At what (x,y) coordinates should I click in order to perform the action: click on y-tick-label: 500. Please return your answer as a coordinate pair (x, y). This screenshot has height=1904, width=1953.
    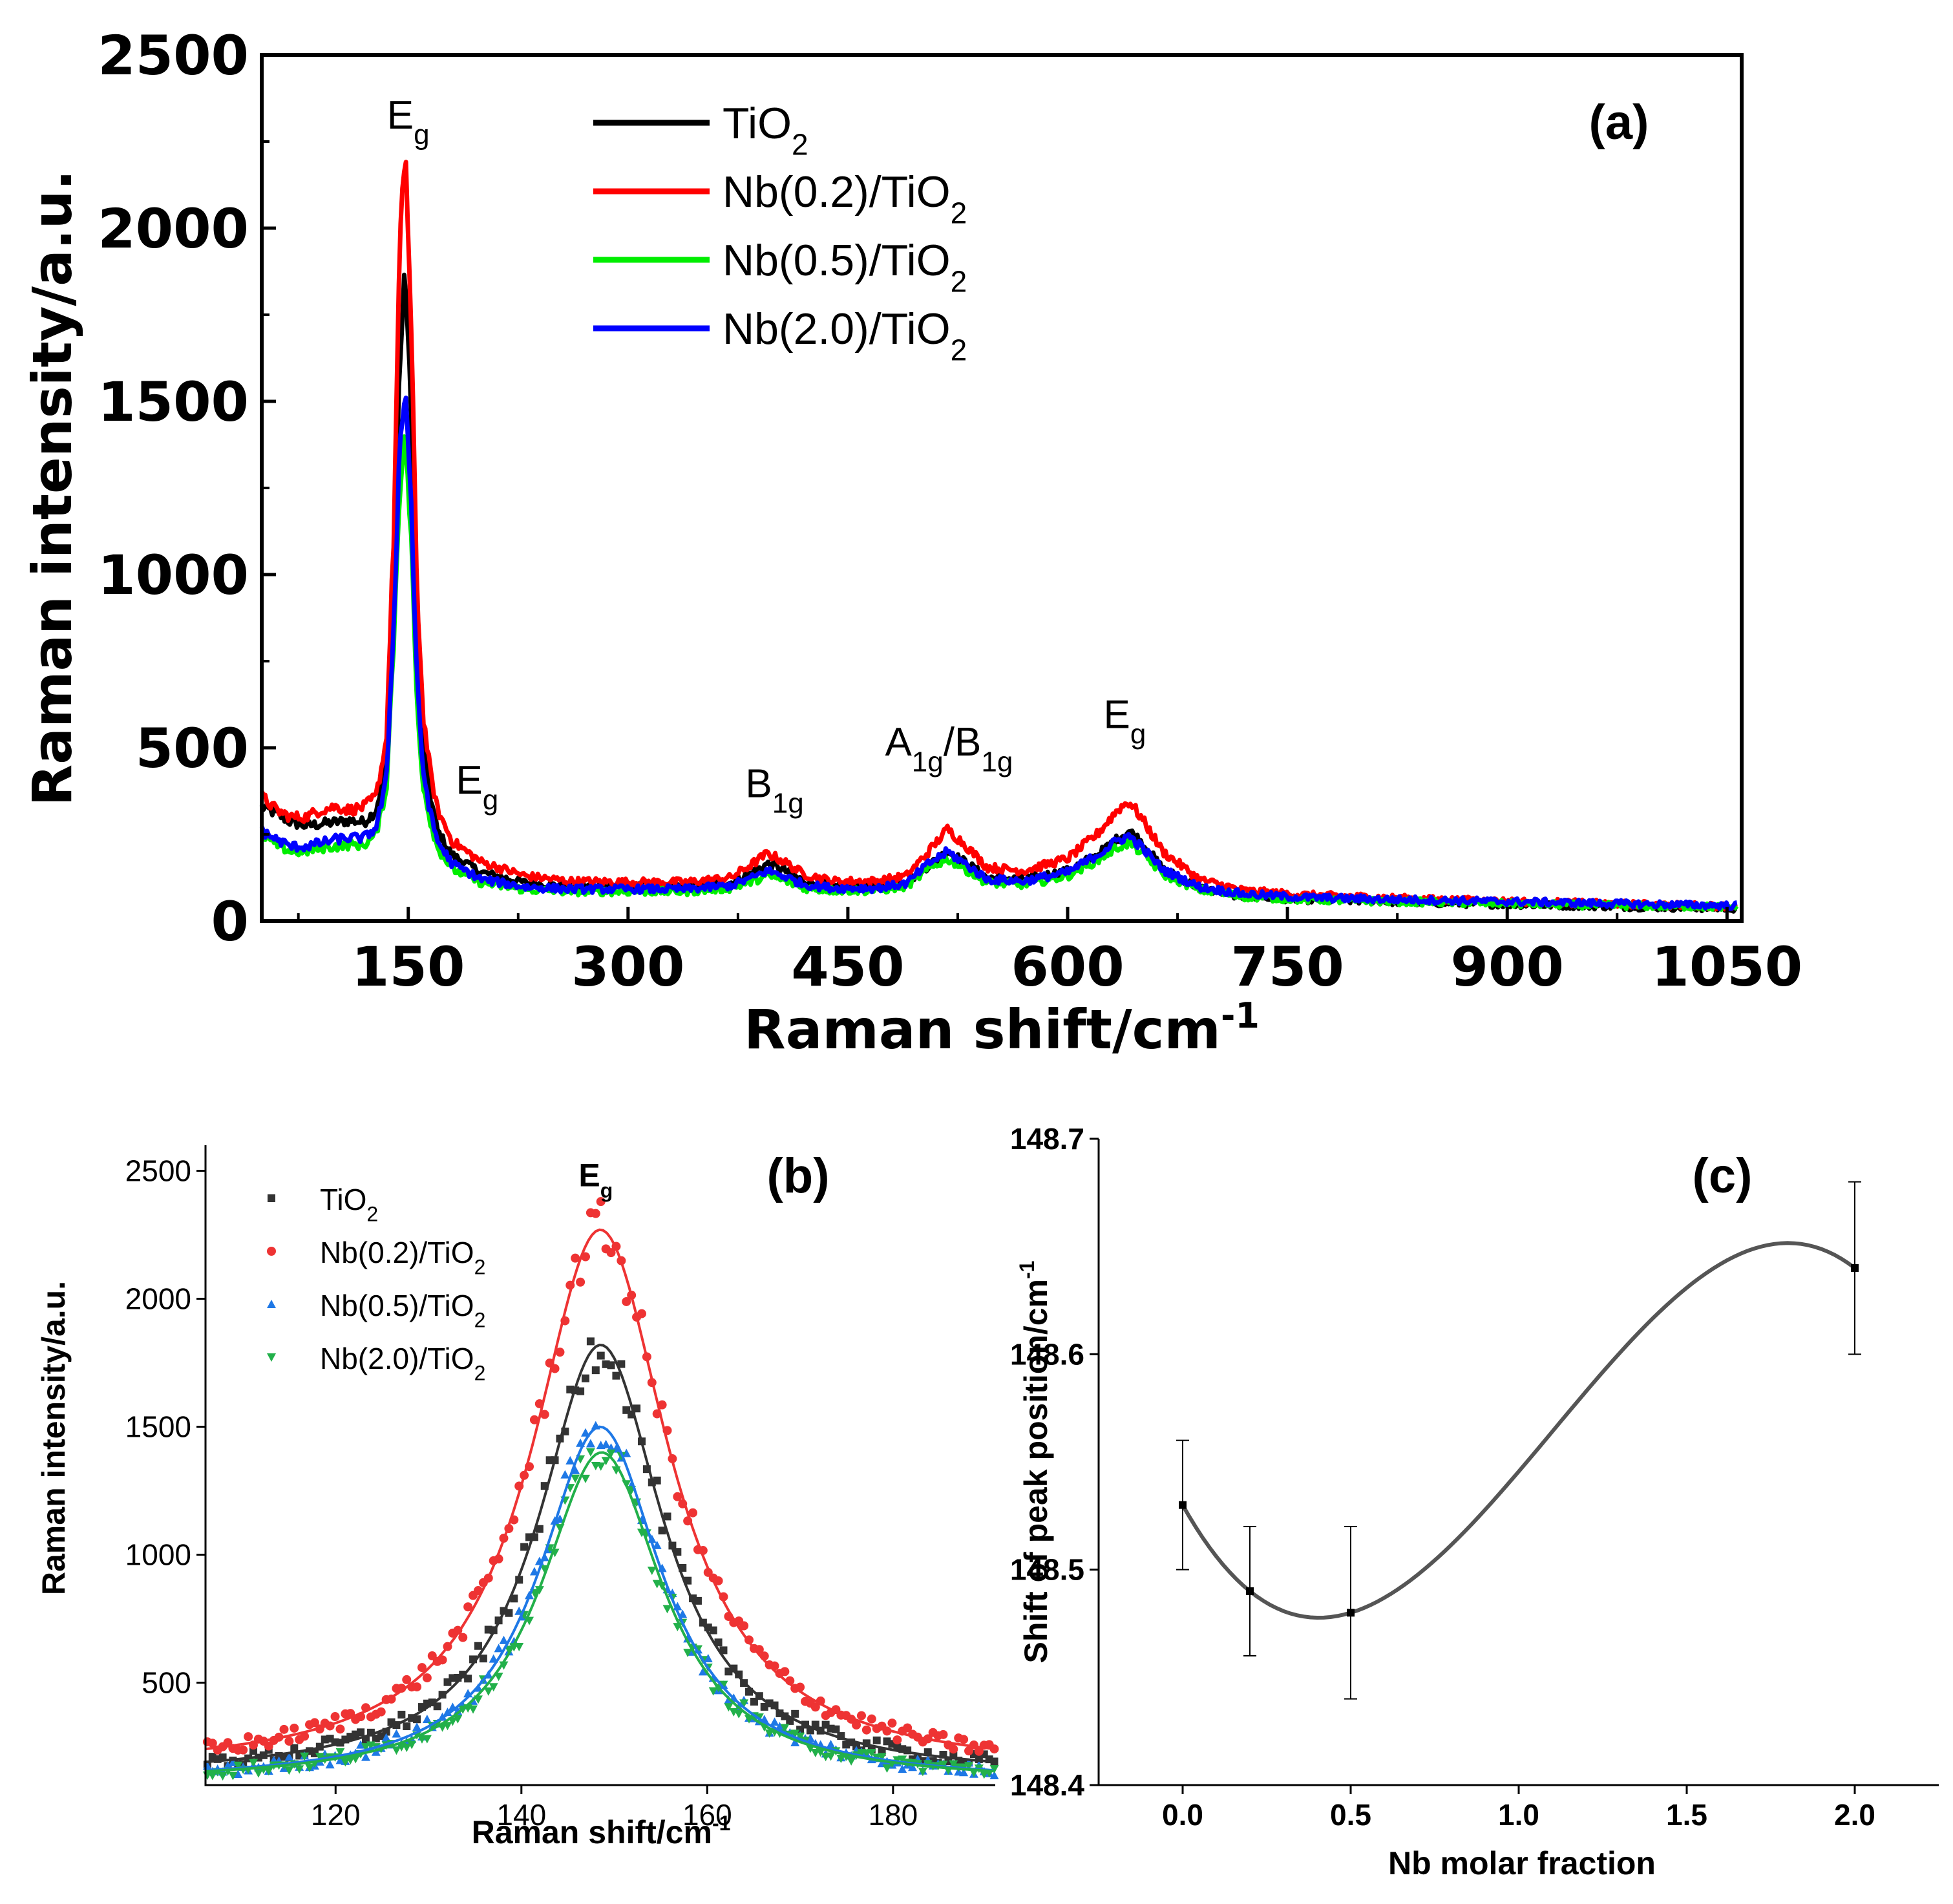
    Looking at the image, I should click on (166, 1683).